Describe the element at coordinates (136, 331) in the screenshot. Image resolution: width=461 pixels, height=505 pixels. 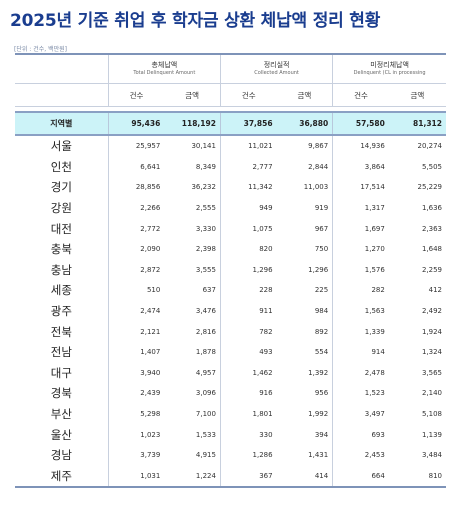
I see `count-cell: 2,121` at that location.